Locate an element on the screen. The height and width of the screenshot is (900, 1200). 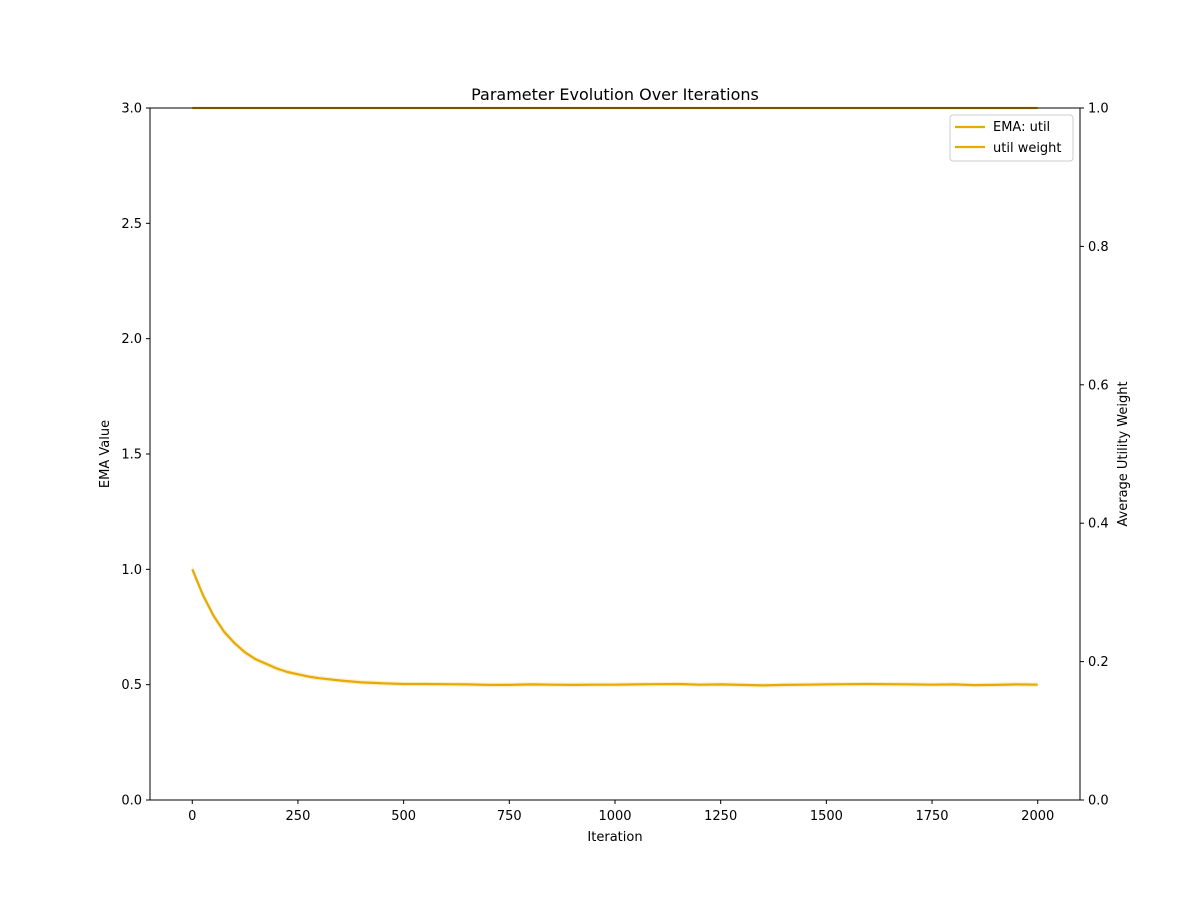
series-line-ema-util is located at coordinates (614, 627).